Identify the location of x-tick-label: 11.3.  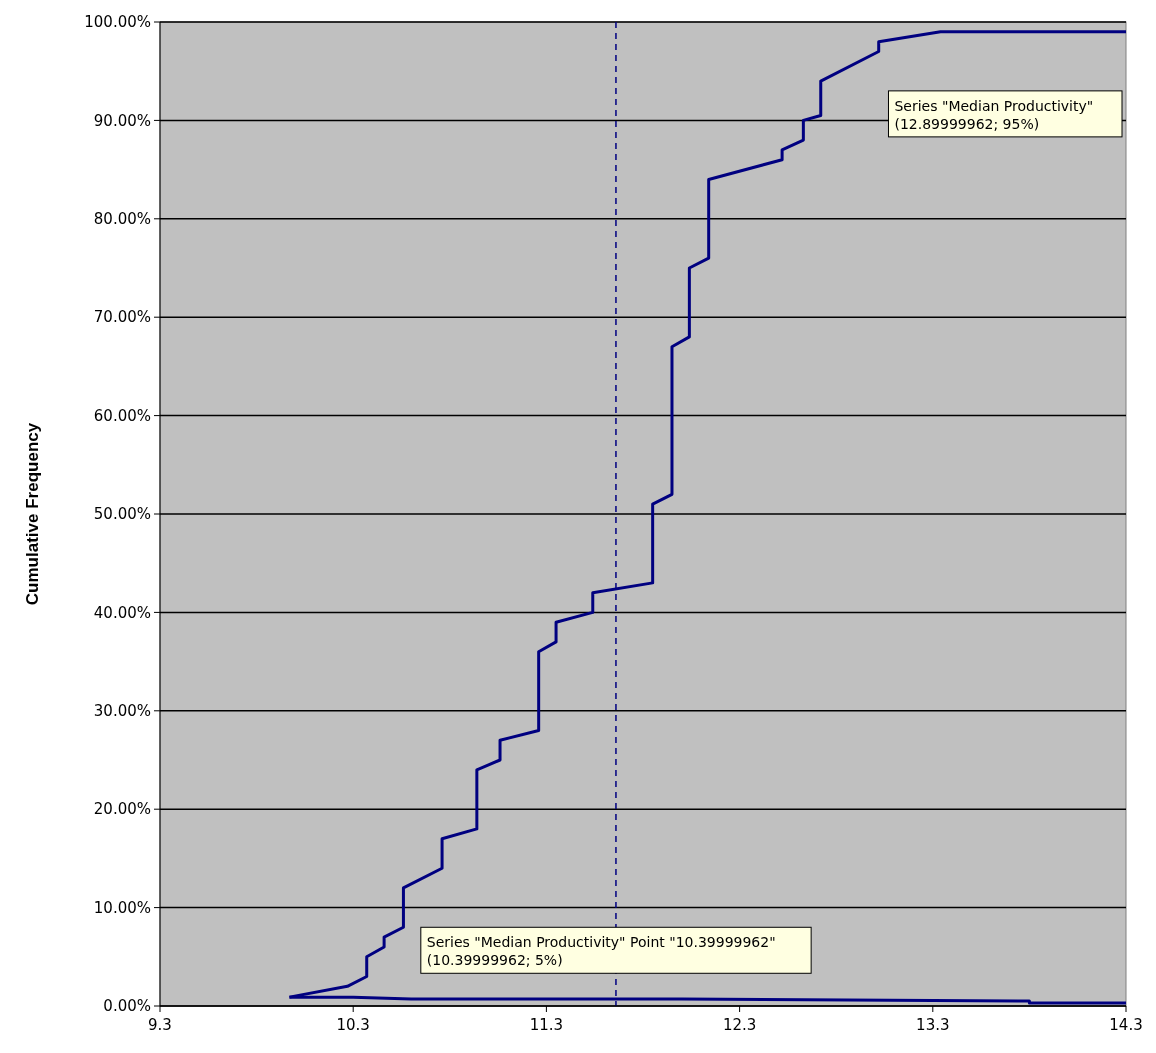
(546, 1025).